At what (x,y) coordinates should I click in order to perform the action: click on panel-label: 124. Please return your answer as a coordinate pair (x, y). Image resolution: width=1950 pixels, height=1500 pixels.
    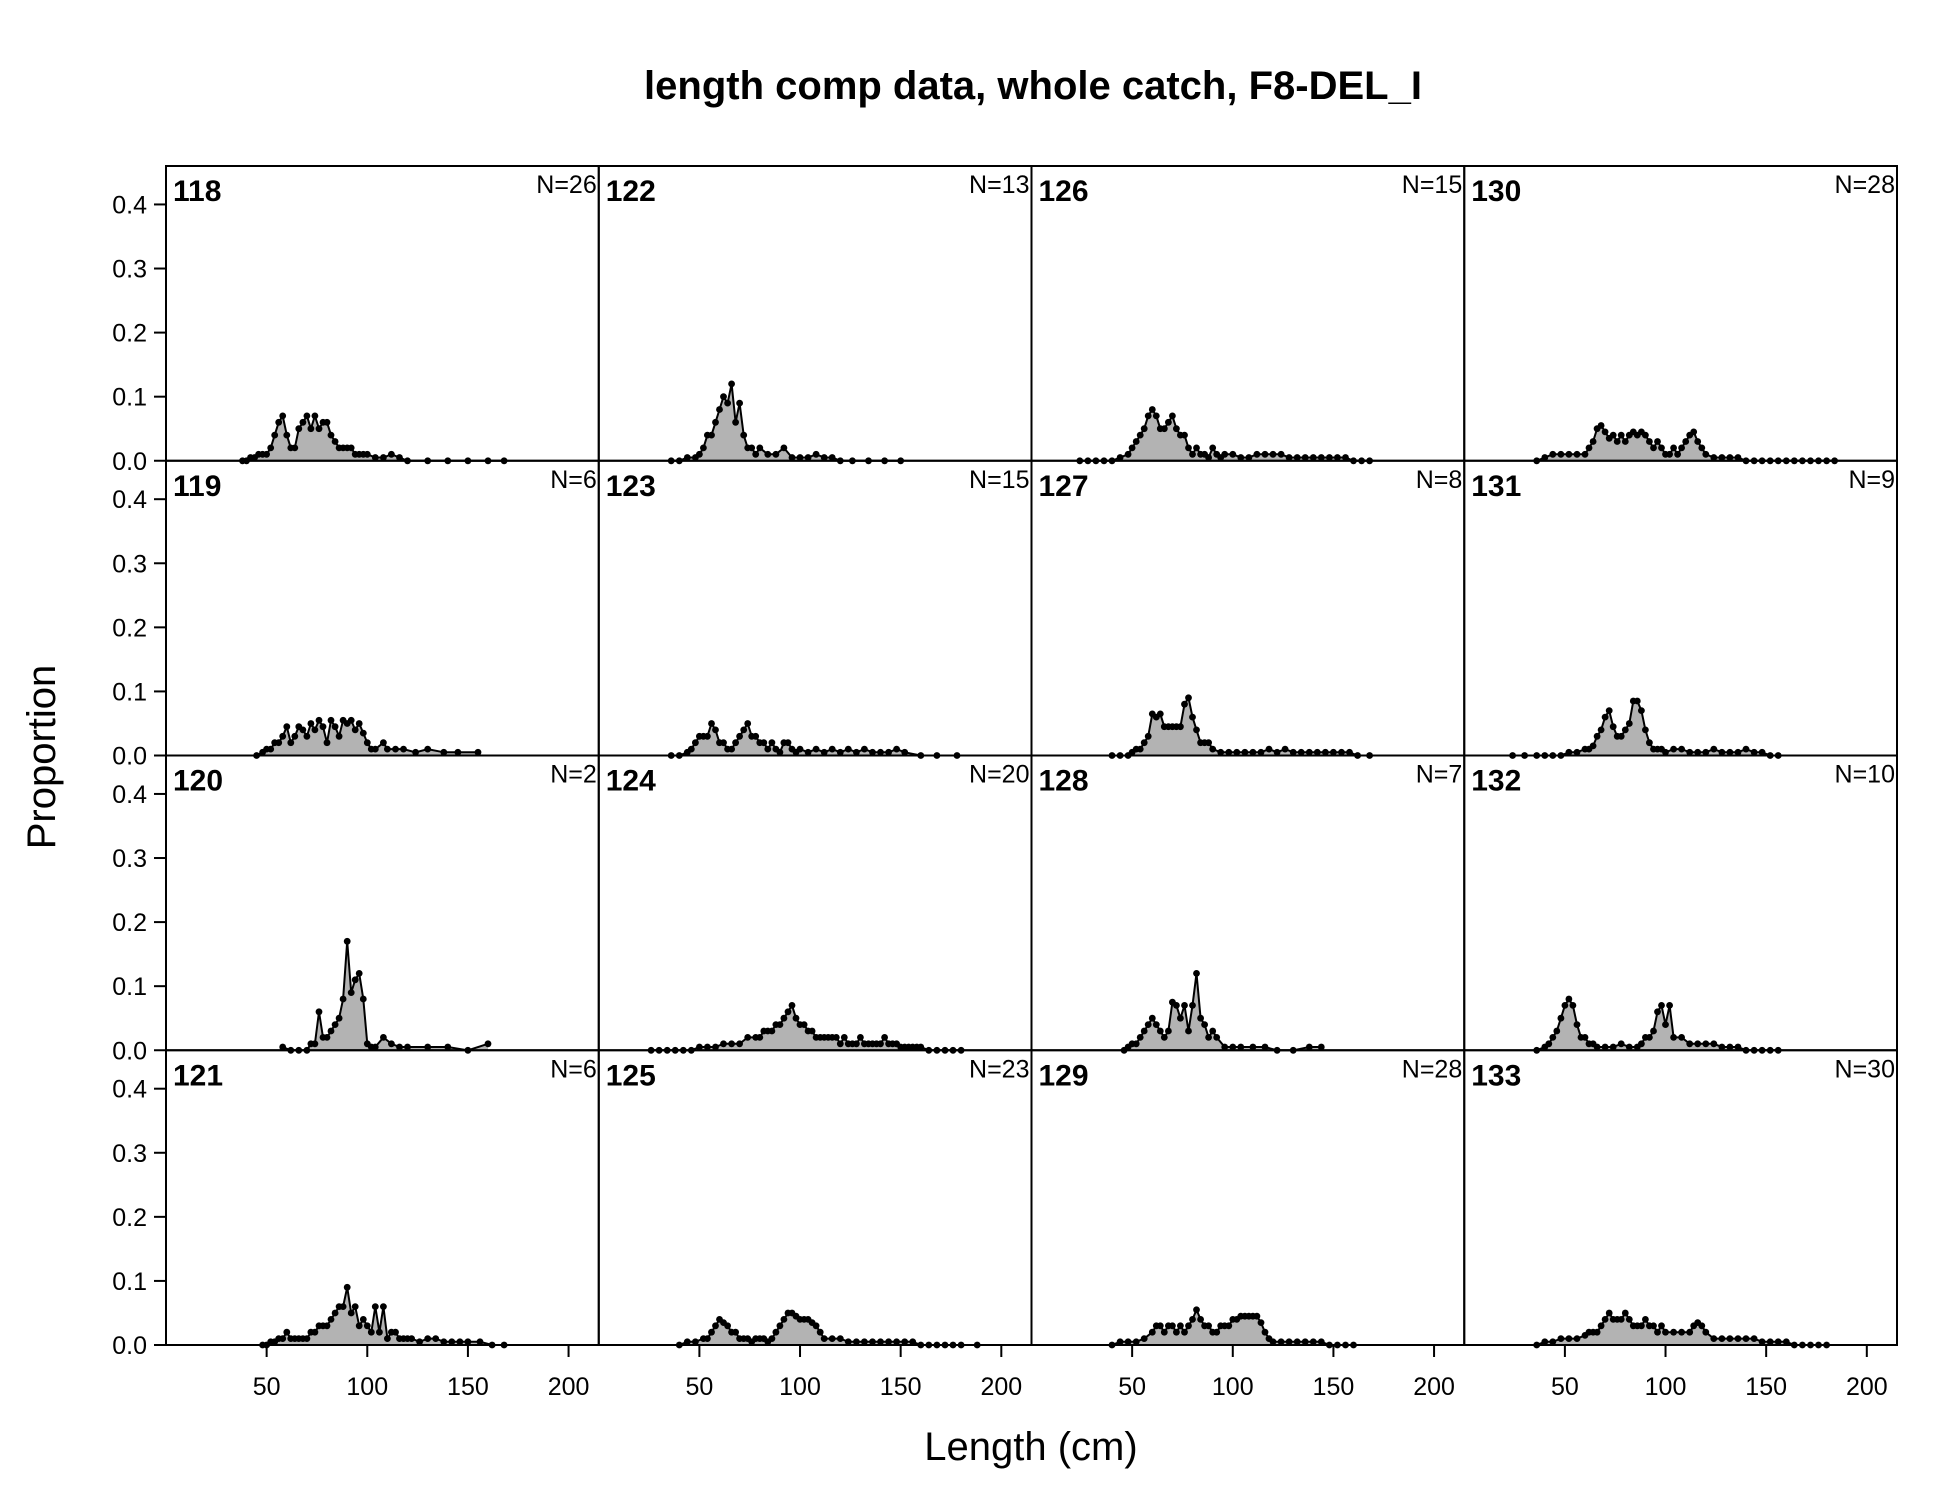
    Looking at the image, I should click on (631, 781).